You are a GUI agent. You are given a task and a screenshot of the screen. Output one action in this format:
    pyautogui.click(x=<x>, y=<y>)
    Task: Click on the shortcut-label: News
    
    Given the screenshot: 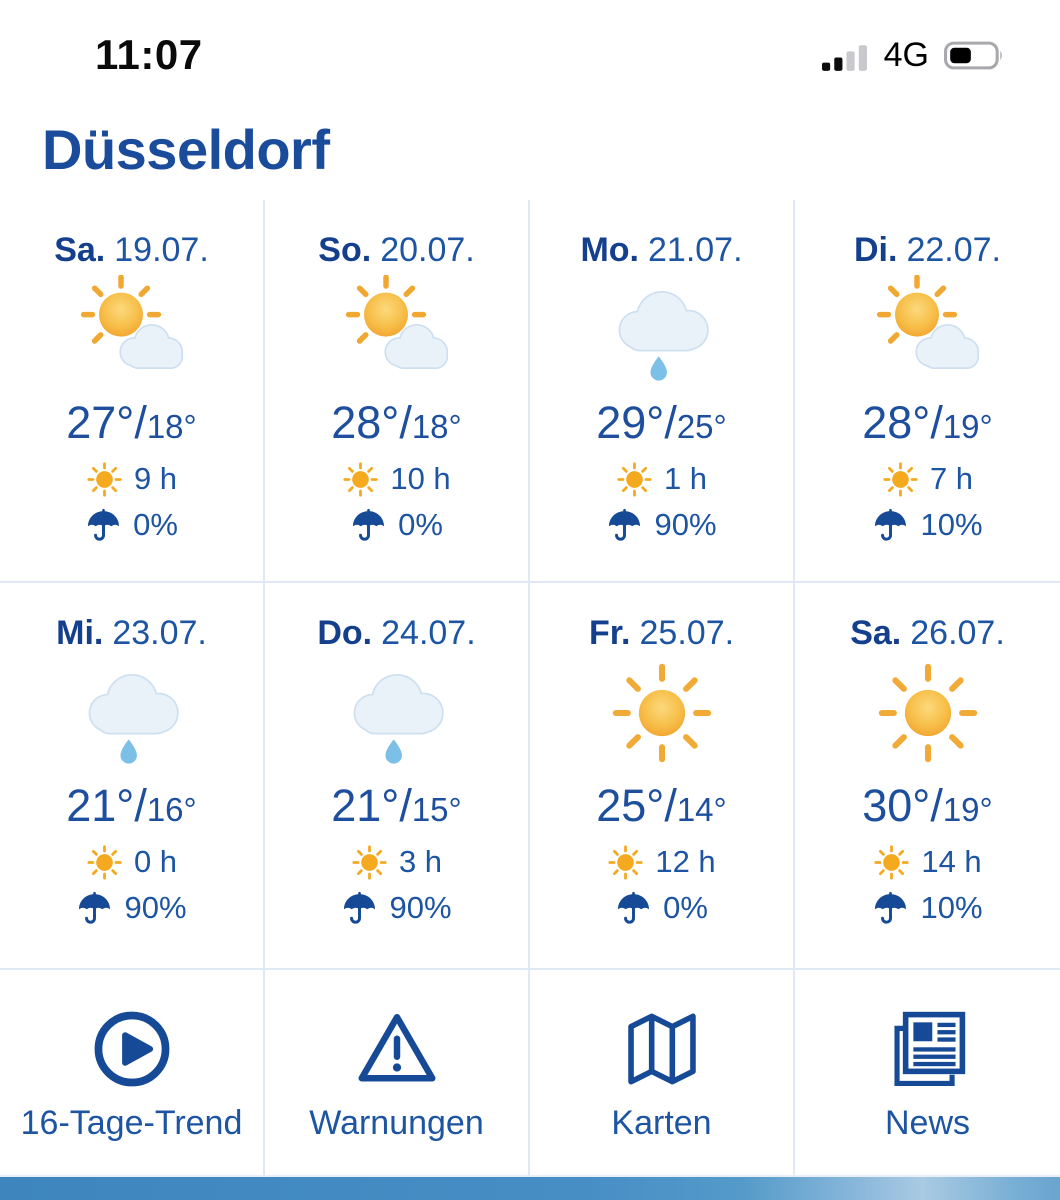 What is the action you would take?
    pyautogui.click(x=927, y=1123)
    